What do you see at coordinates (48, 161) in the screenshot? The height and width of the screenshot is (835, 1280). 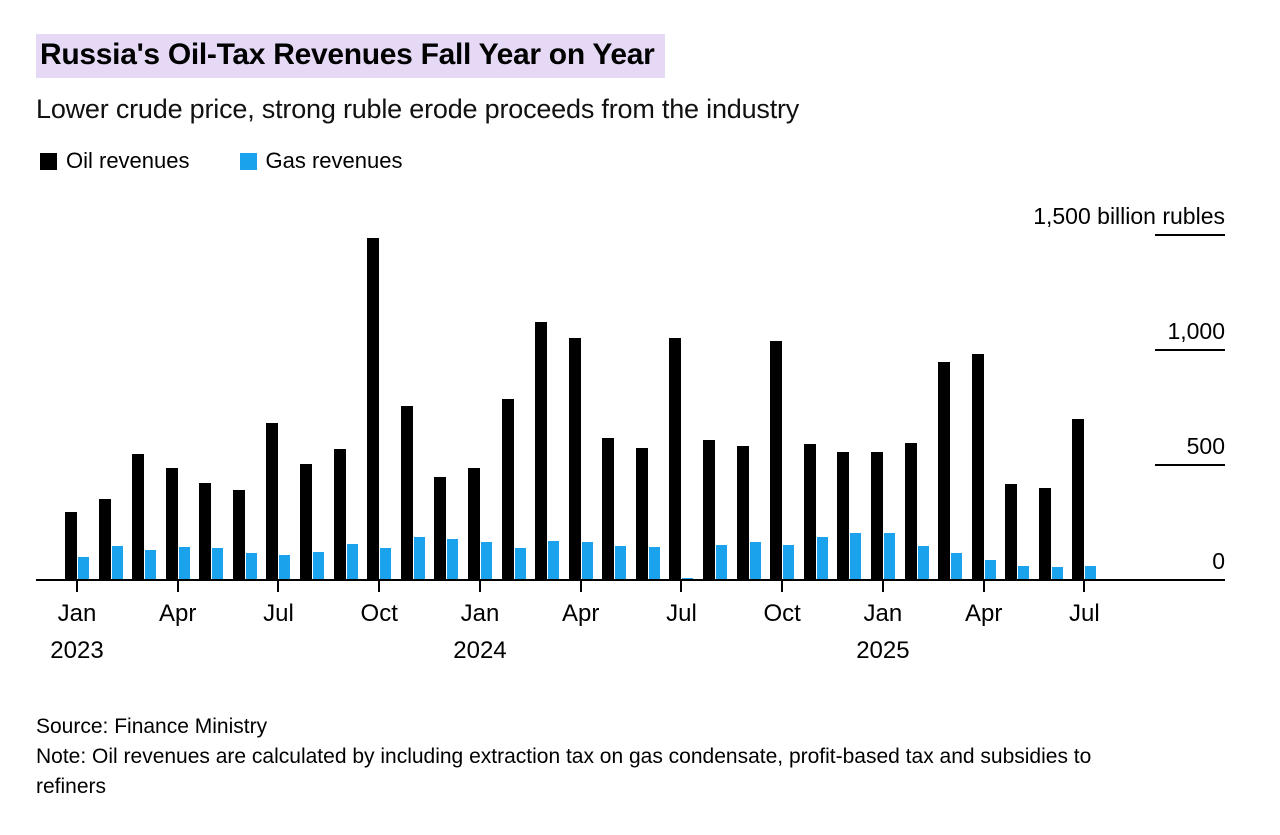 I see `oil-swatch-icon` at bounding box center [48, 161].